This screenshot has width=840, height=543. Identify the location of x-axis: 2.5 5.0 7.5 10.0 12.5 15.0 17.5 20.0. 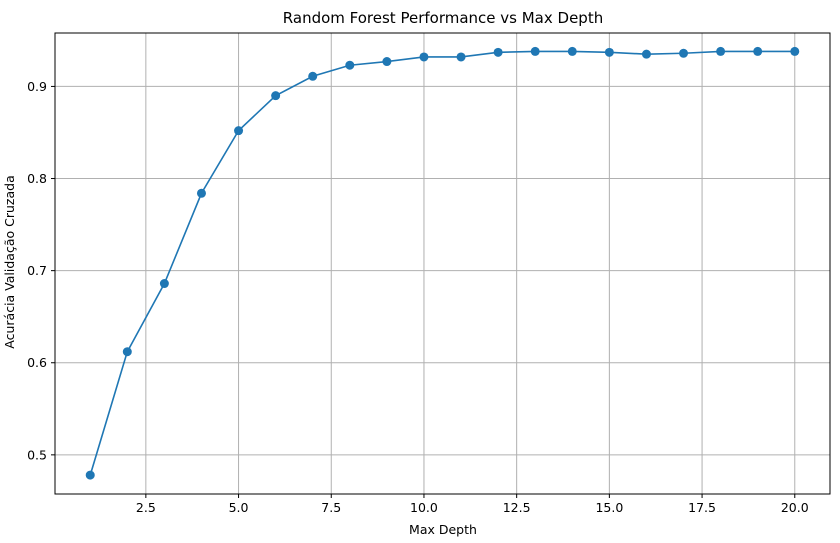
(472, 504).